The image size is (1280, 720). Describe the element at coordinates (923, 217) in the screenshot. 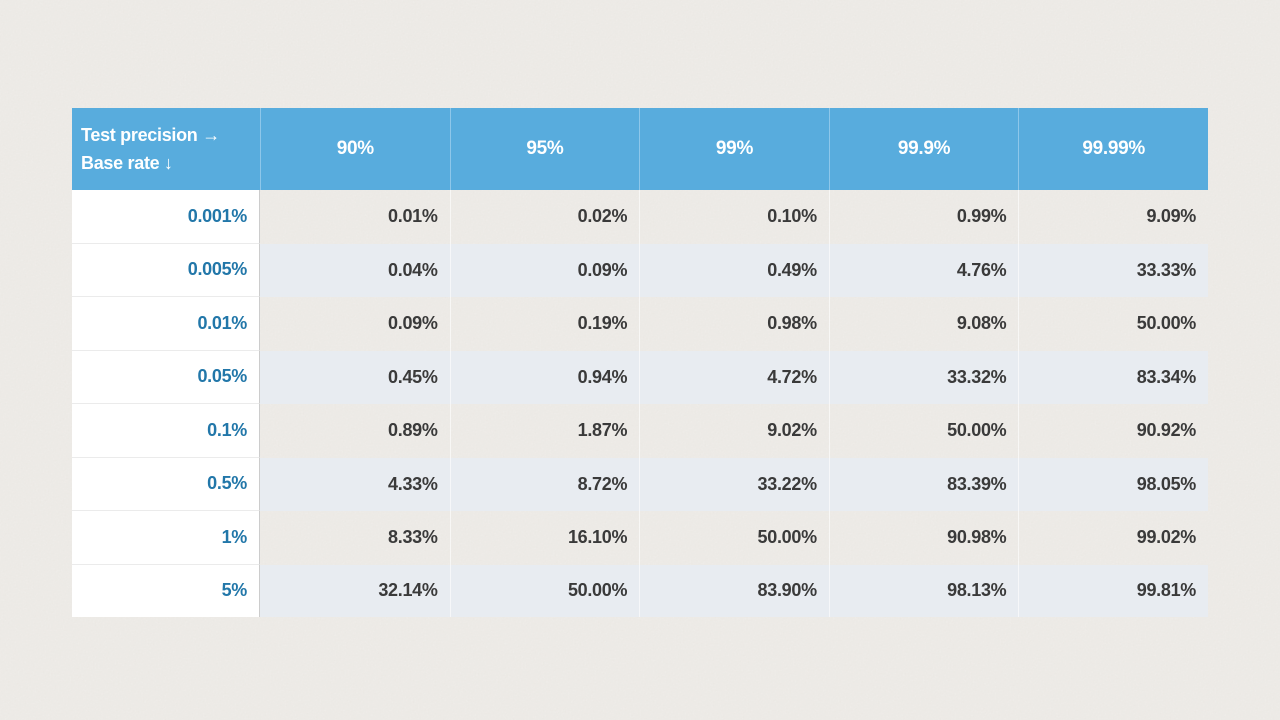

I see `data-cell: 0.99%` at that location.